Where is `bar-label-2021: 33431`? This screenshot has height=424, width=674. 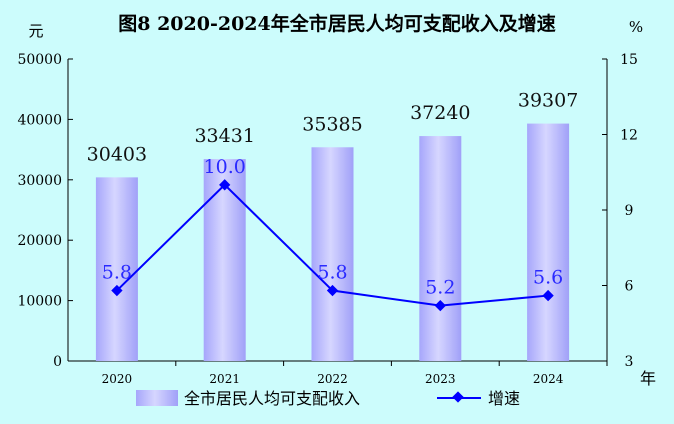 bar-label-2021: 33431 is located at coordinates (224, 136).